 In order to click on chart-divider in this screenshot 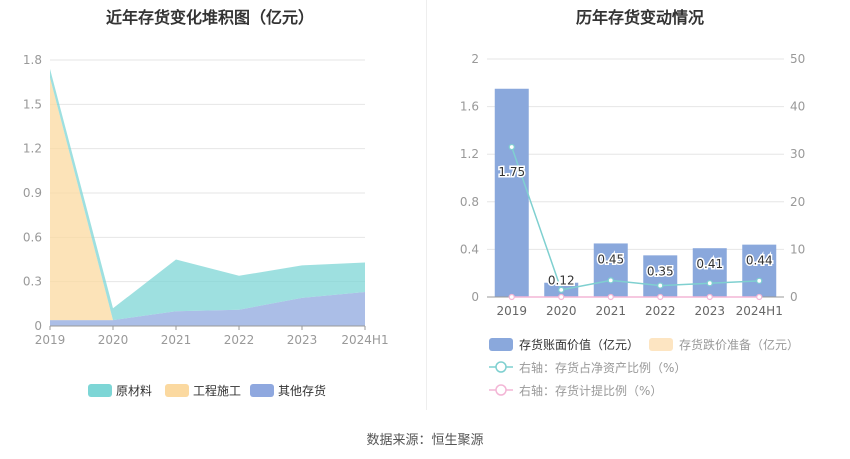, I will do `click(426, 205)`.